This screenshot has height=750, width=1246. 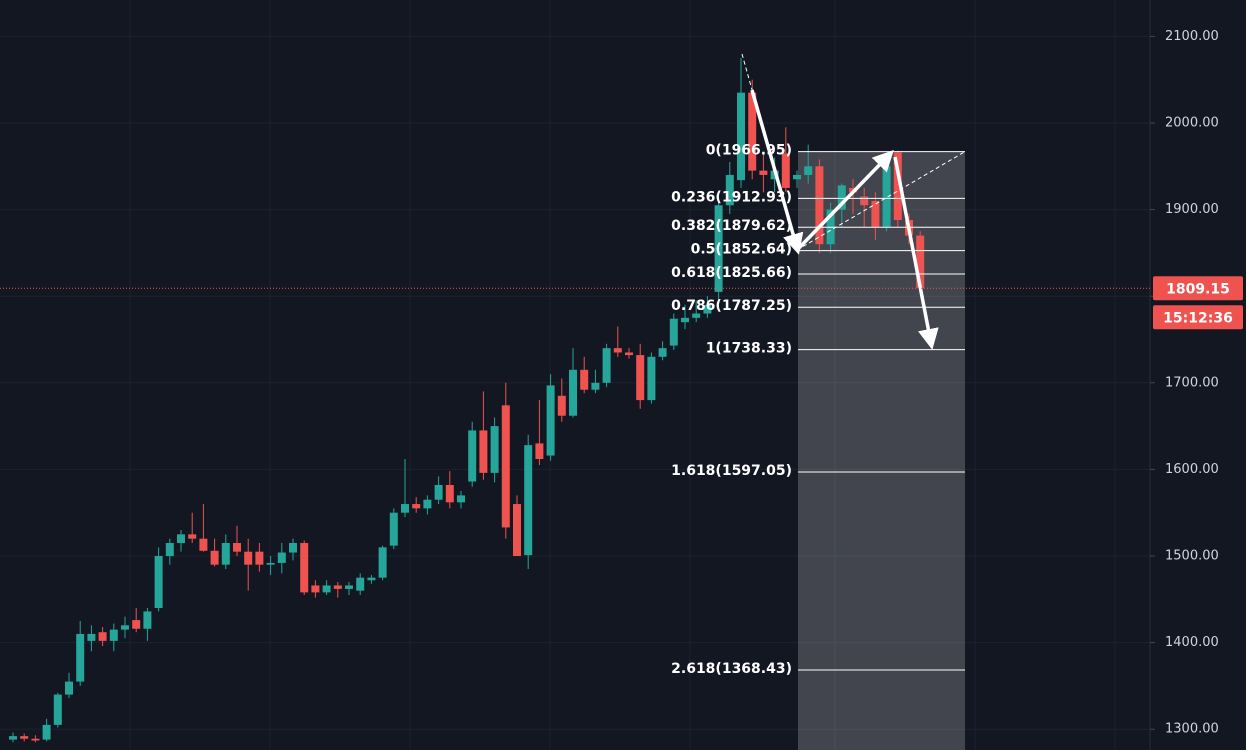 I want to click on fib-label: 0.382(1879.62), so click(x=731, y=226).